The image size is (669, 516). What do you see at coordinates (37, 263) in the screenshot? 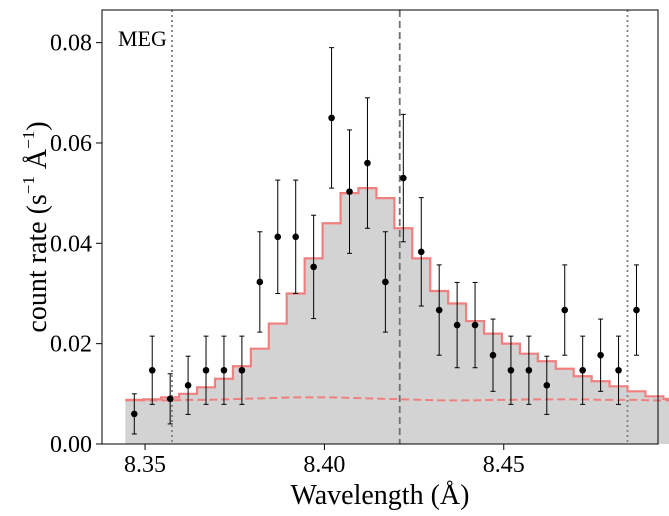
I see `y-axis-title-part: count rate (s` at bounding box center [37, 263].